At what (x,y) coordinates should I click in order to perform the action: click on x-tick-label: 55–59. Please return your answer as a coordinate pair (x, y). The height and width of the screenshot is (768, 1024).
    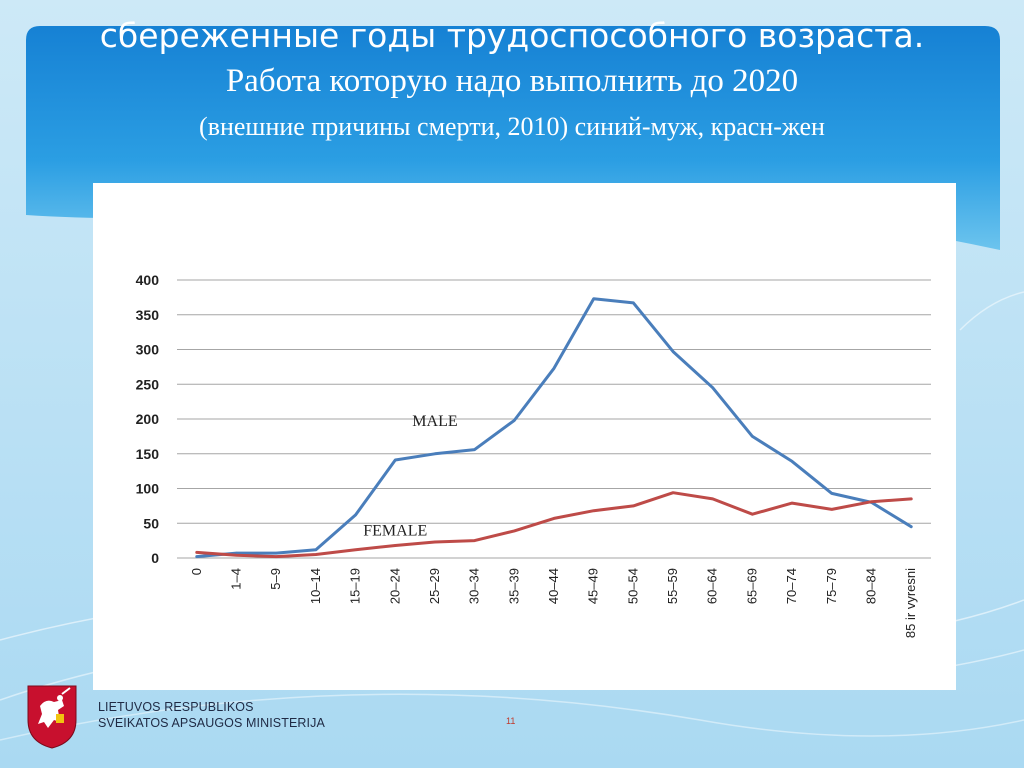
    Looking at the image, I should click on (672, 586).